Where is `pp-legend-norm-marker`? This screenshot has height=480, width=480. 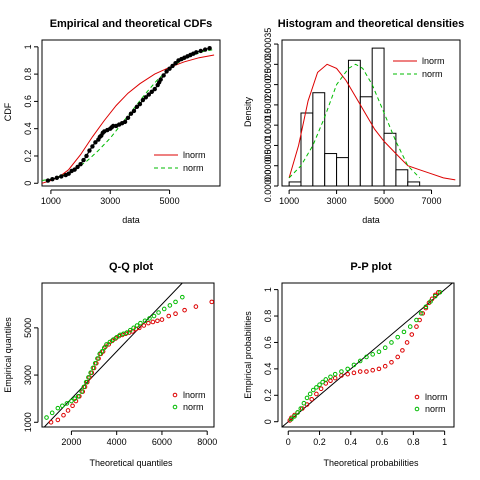 pp-legend-norm-marker is located at coordinates (417, 409).